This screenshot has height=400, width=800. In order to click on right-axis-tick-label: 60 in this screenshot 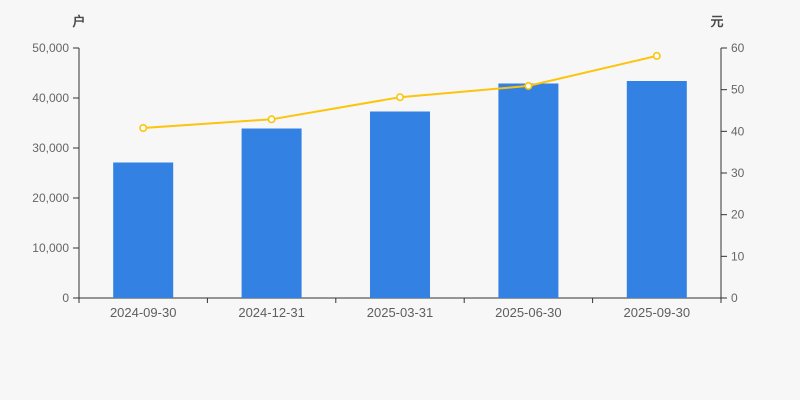, I will do `click(738, 48)`.